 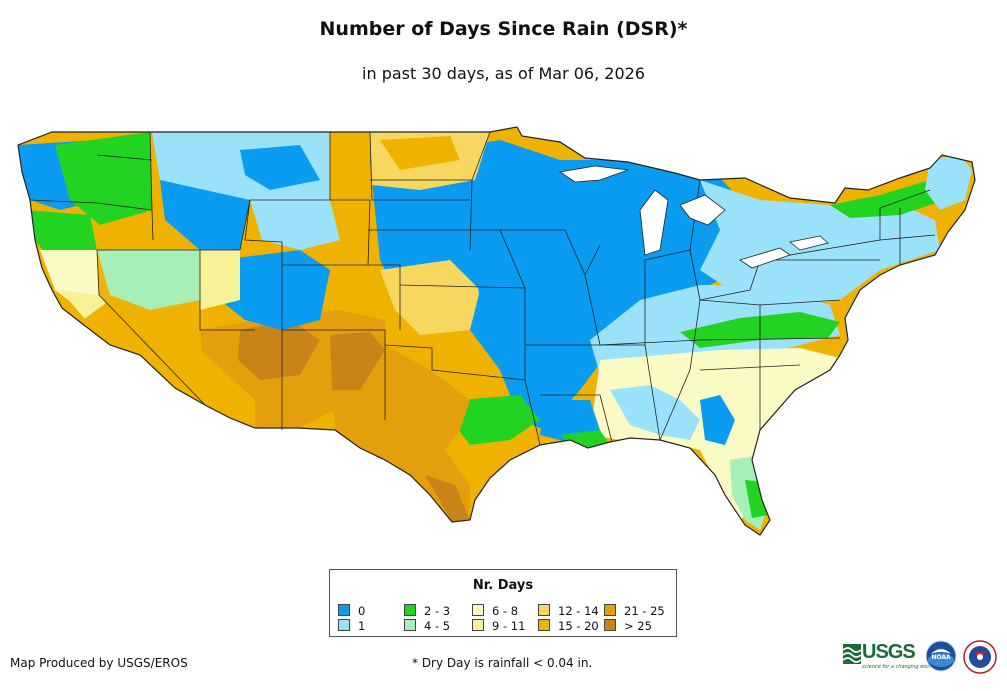 What do you see at coordinates (578, 611) in the screenshot?
I see `legend-label: 12 - 14` at bounding box center [578, 611].